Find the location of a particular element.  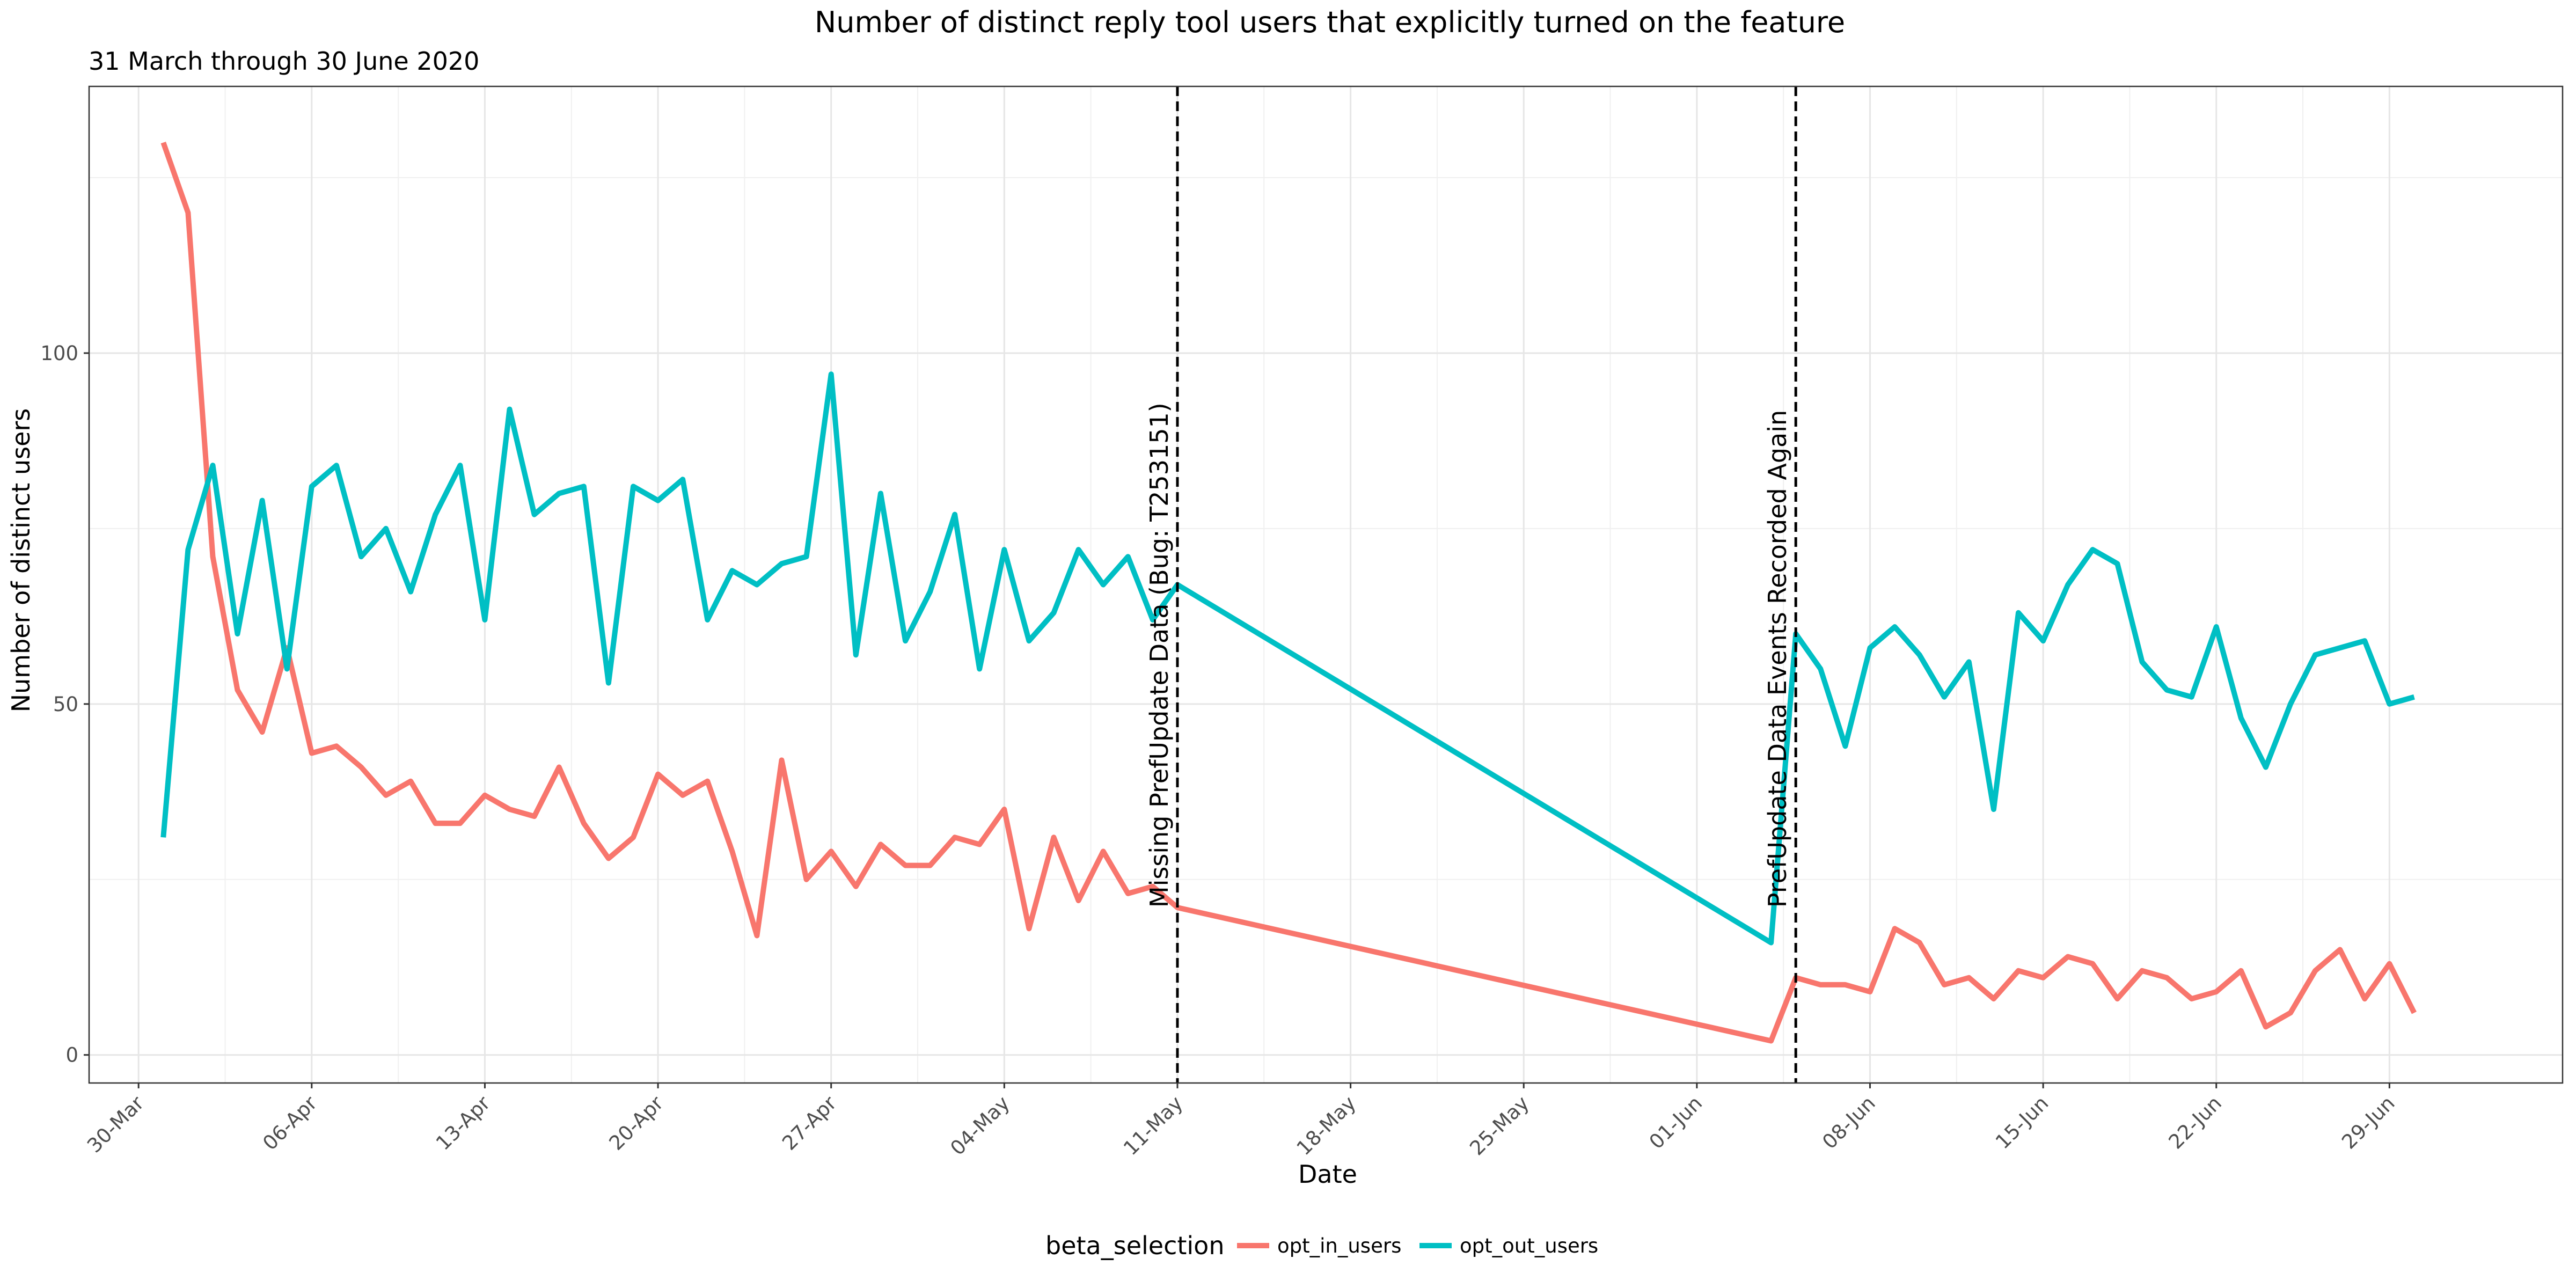

legend-title: beta_selection is located at coordinates (1134, 1245).